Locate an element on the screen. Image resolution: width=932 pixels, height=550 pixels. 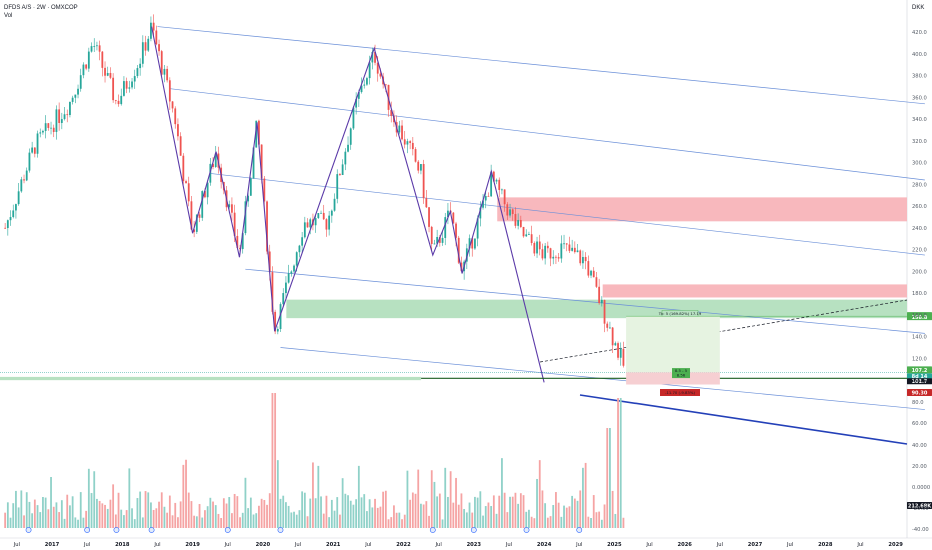
volume-tick-label: 40.00 is located at coordinates (919, 446).